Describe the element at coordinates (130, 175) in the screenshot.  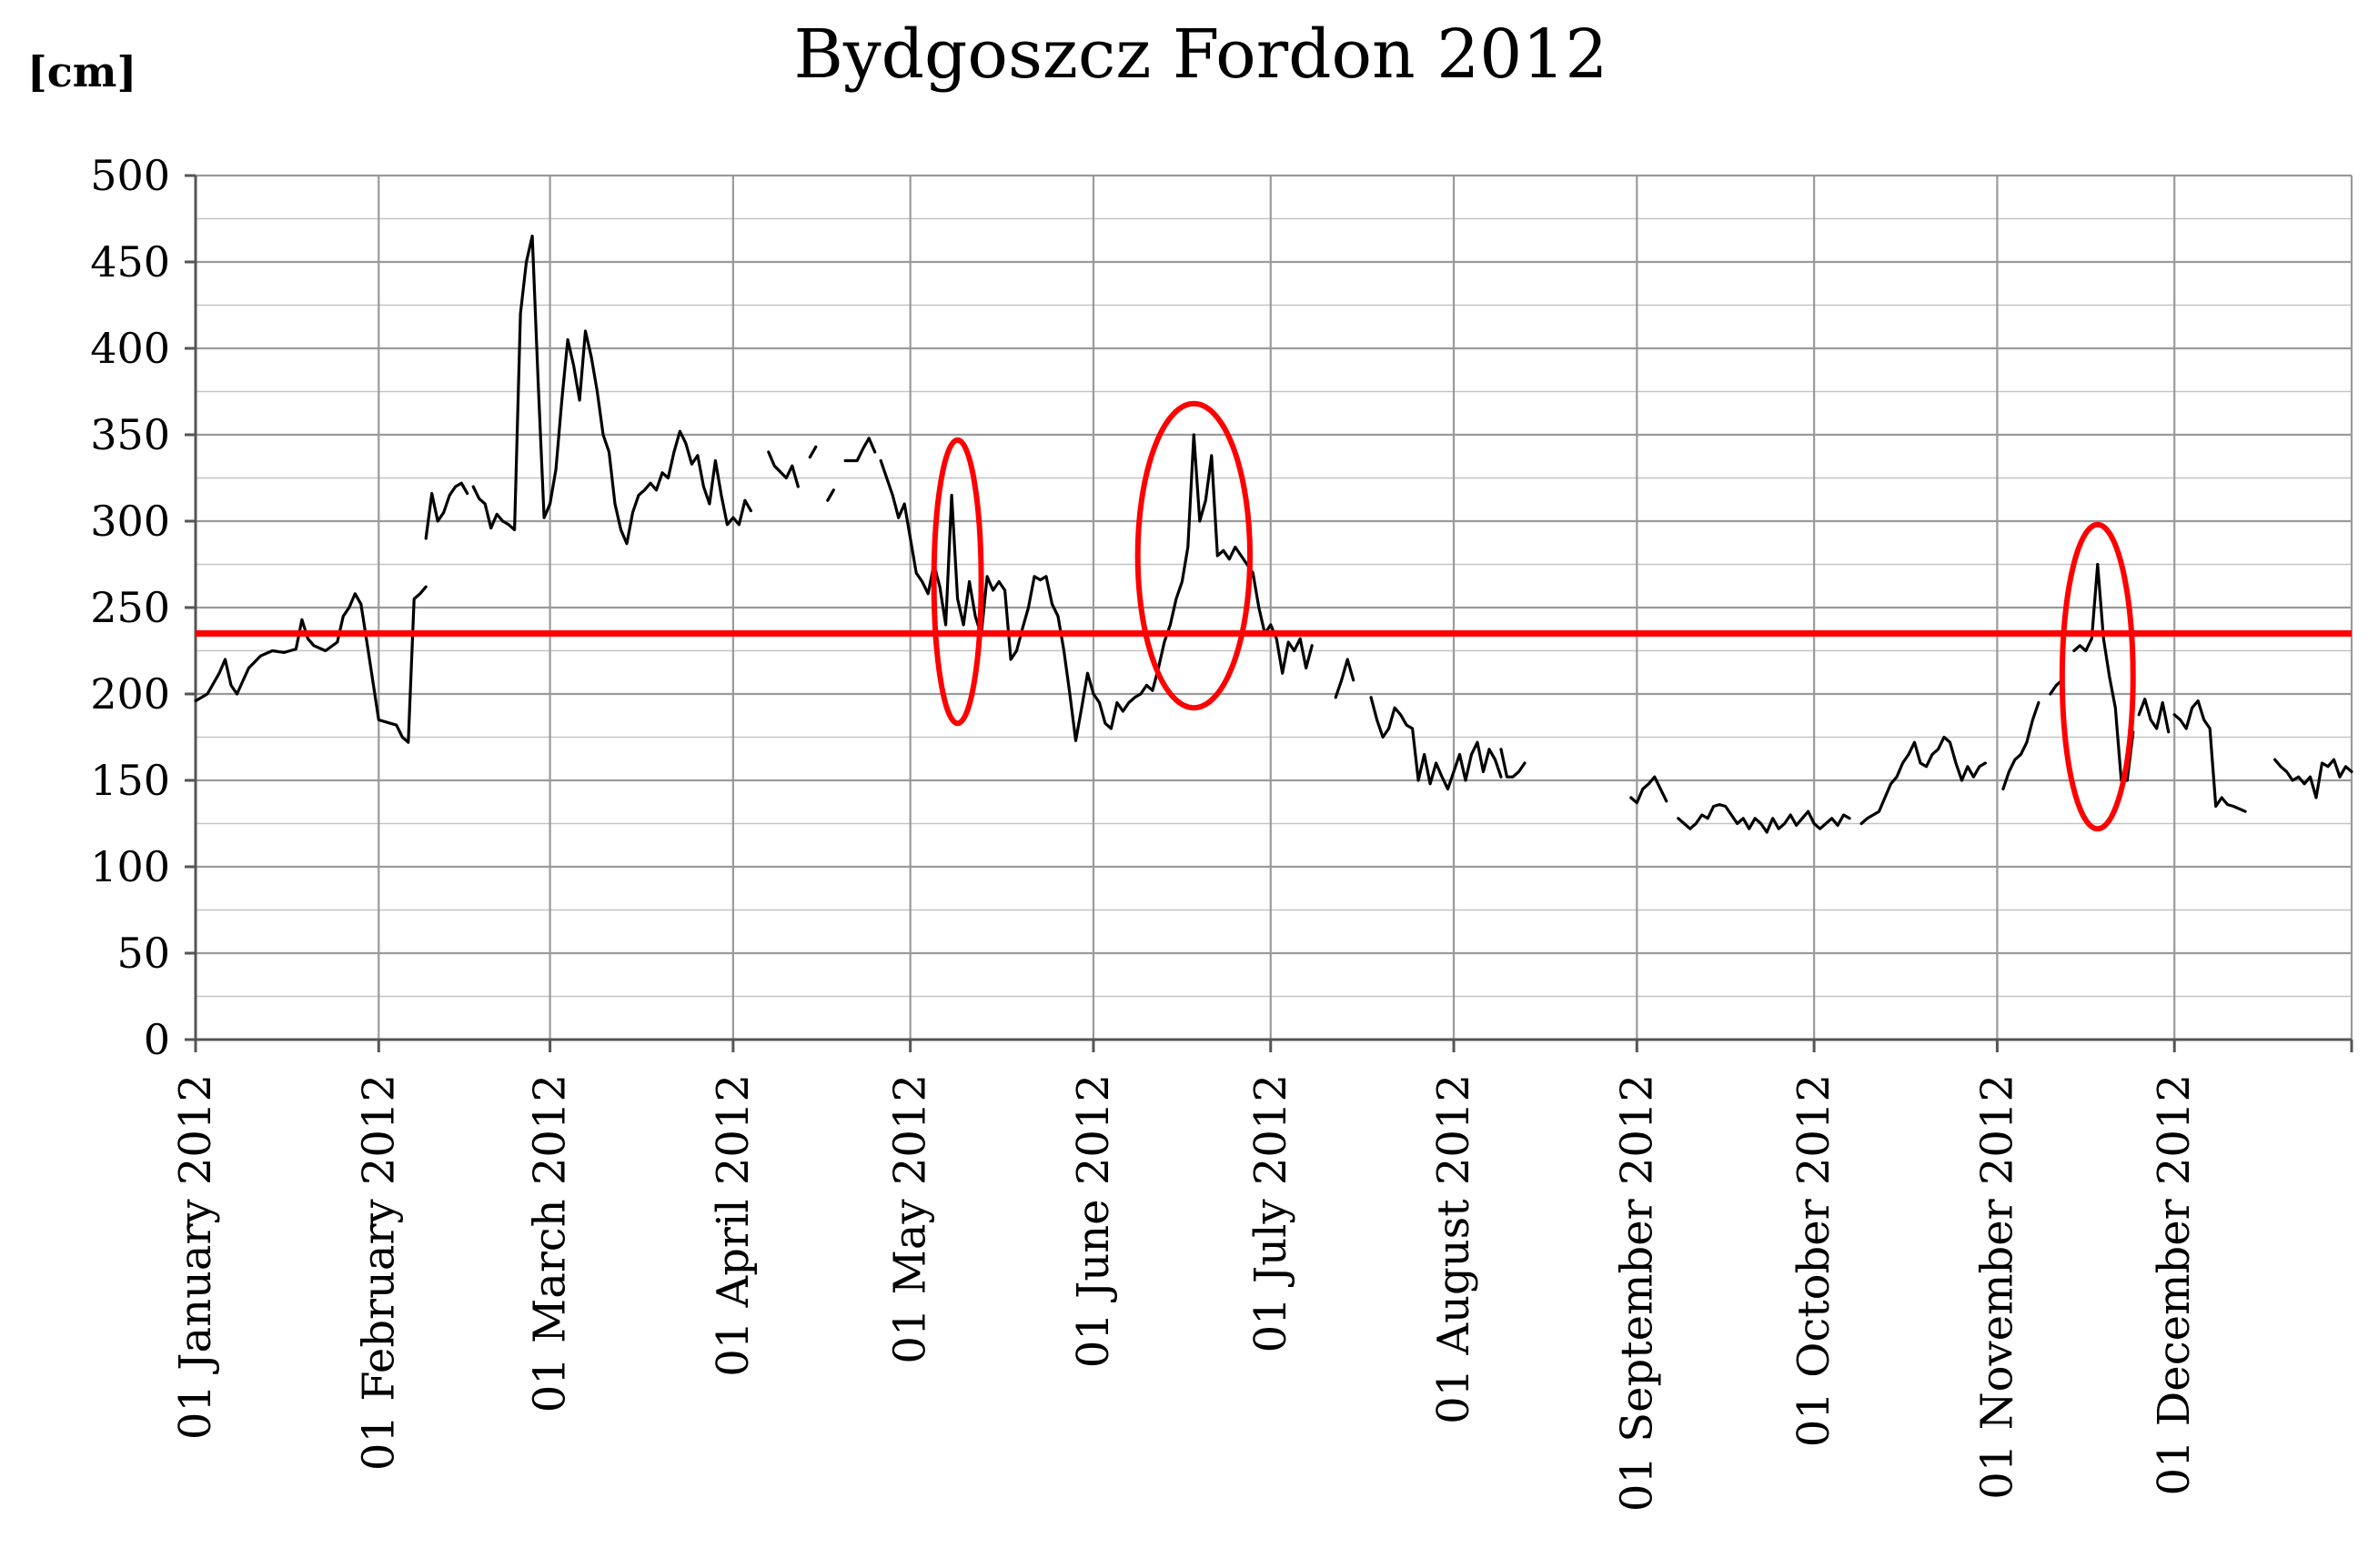
I see `y-tick-label: 500` at that location.